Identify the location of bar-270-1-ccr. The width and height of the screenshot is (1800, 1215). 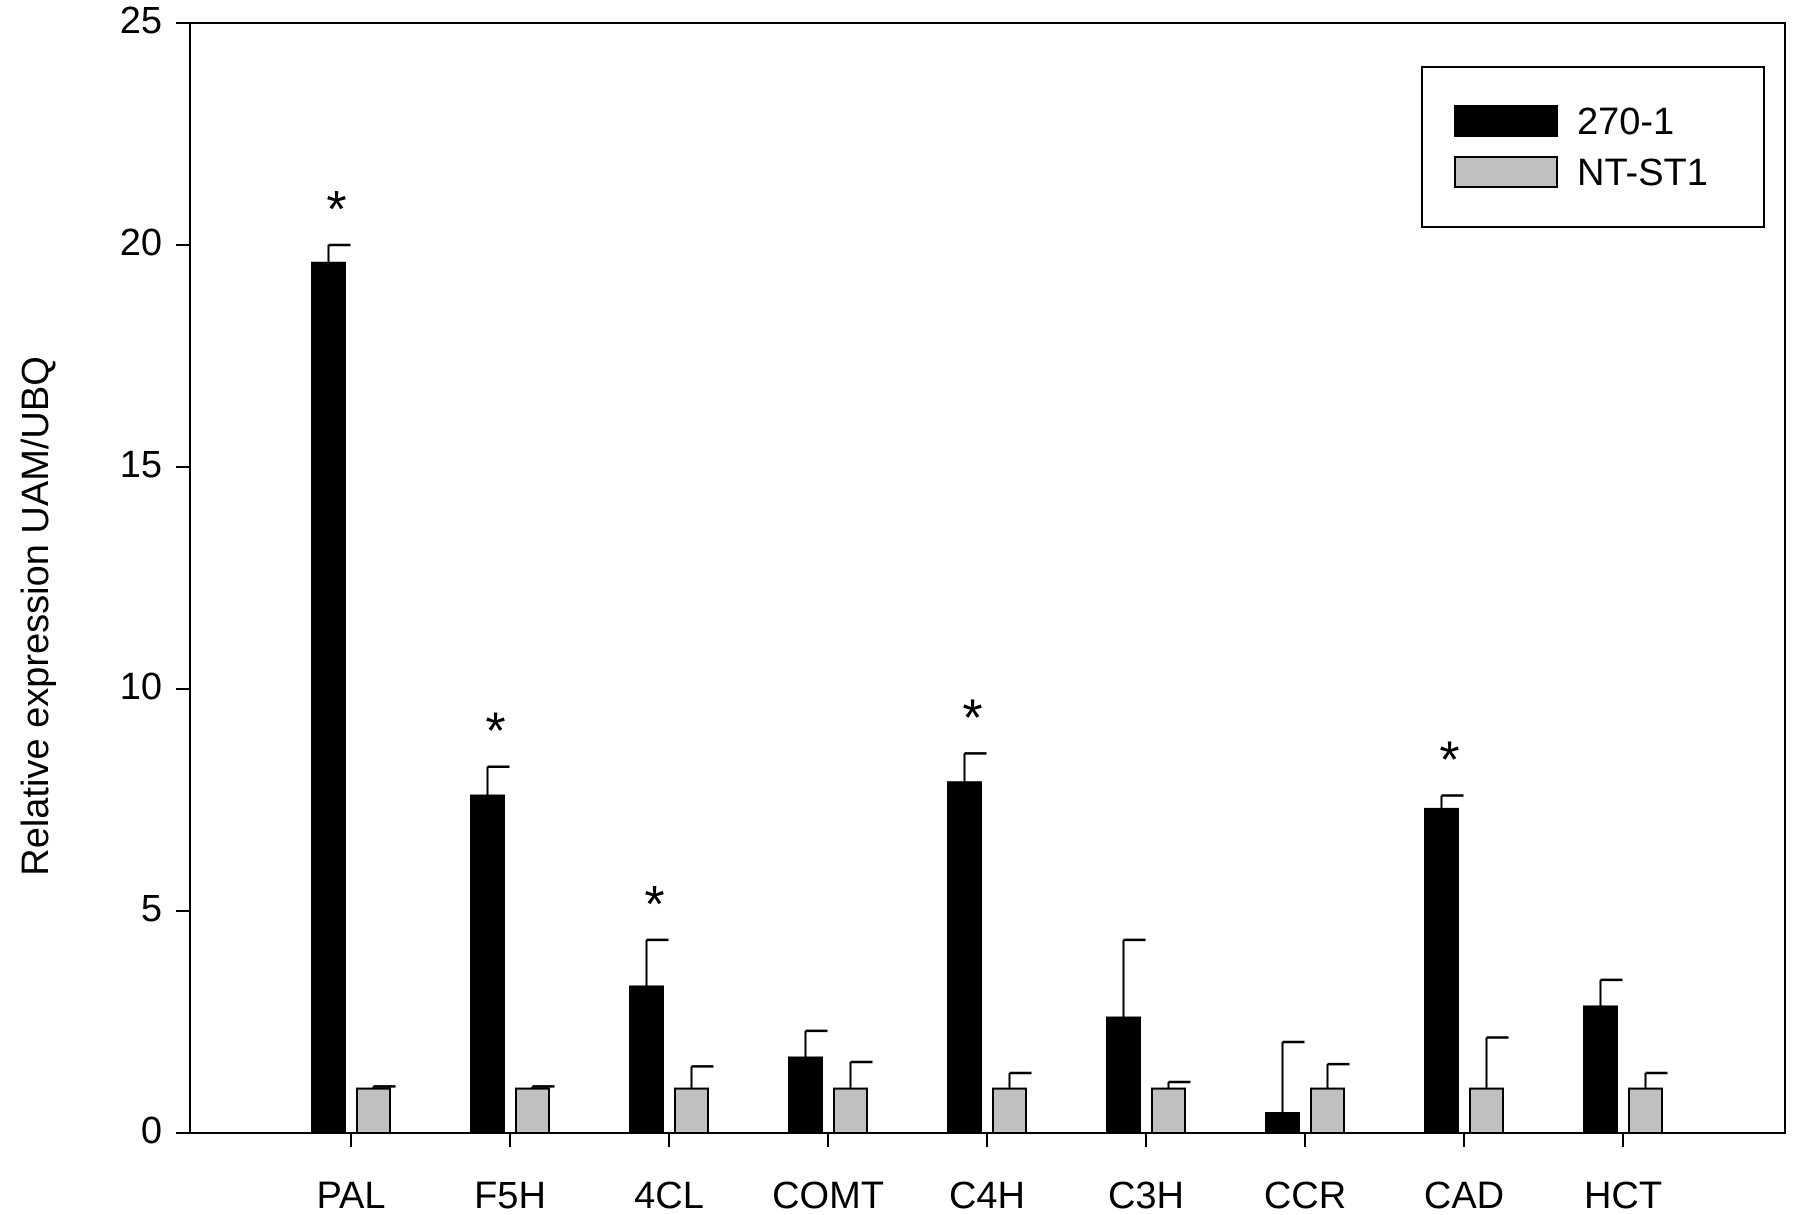
(1282, 1123).